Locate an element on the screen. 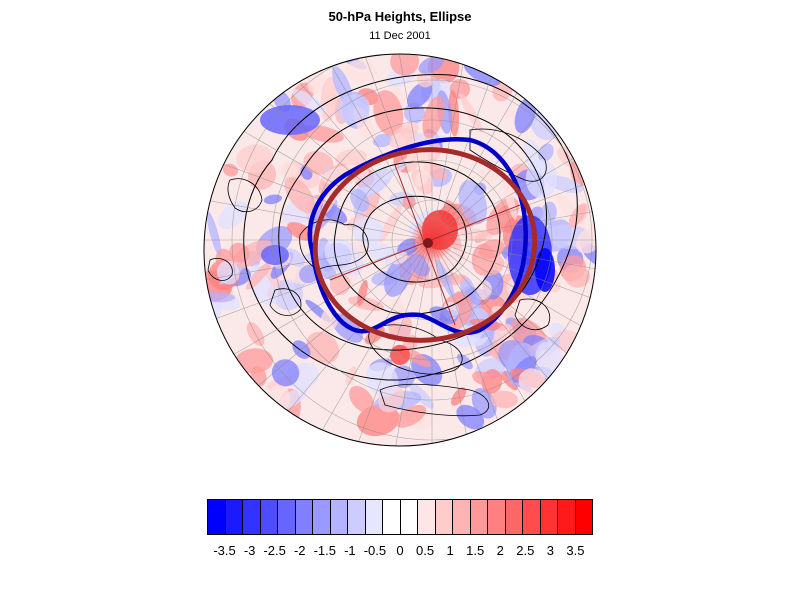 The width and height of the screenshot is (800, 600). colorbar-tick-label: -2 is located at coordinates (299, 550).